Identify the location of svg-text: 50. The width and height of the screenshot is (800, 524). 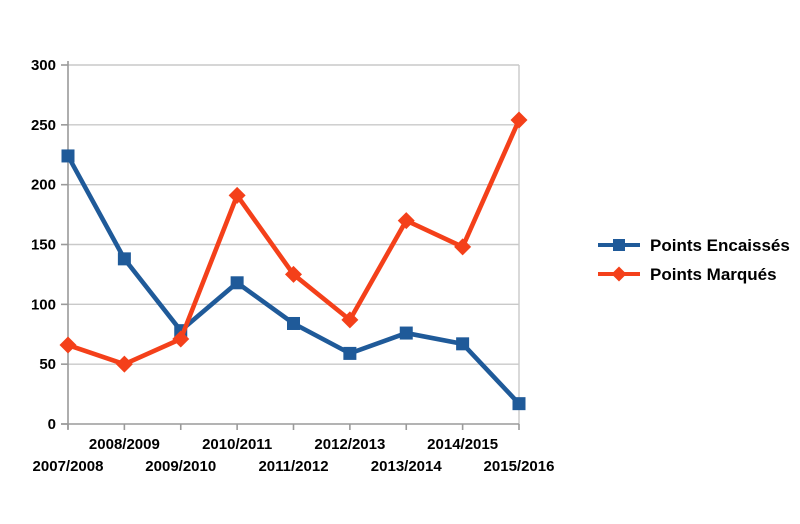
(47, 364).